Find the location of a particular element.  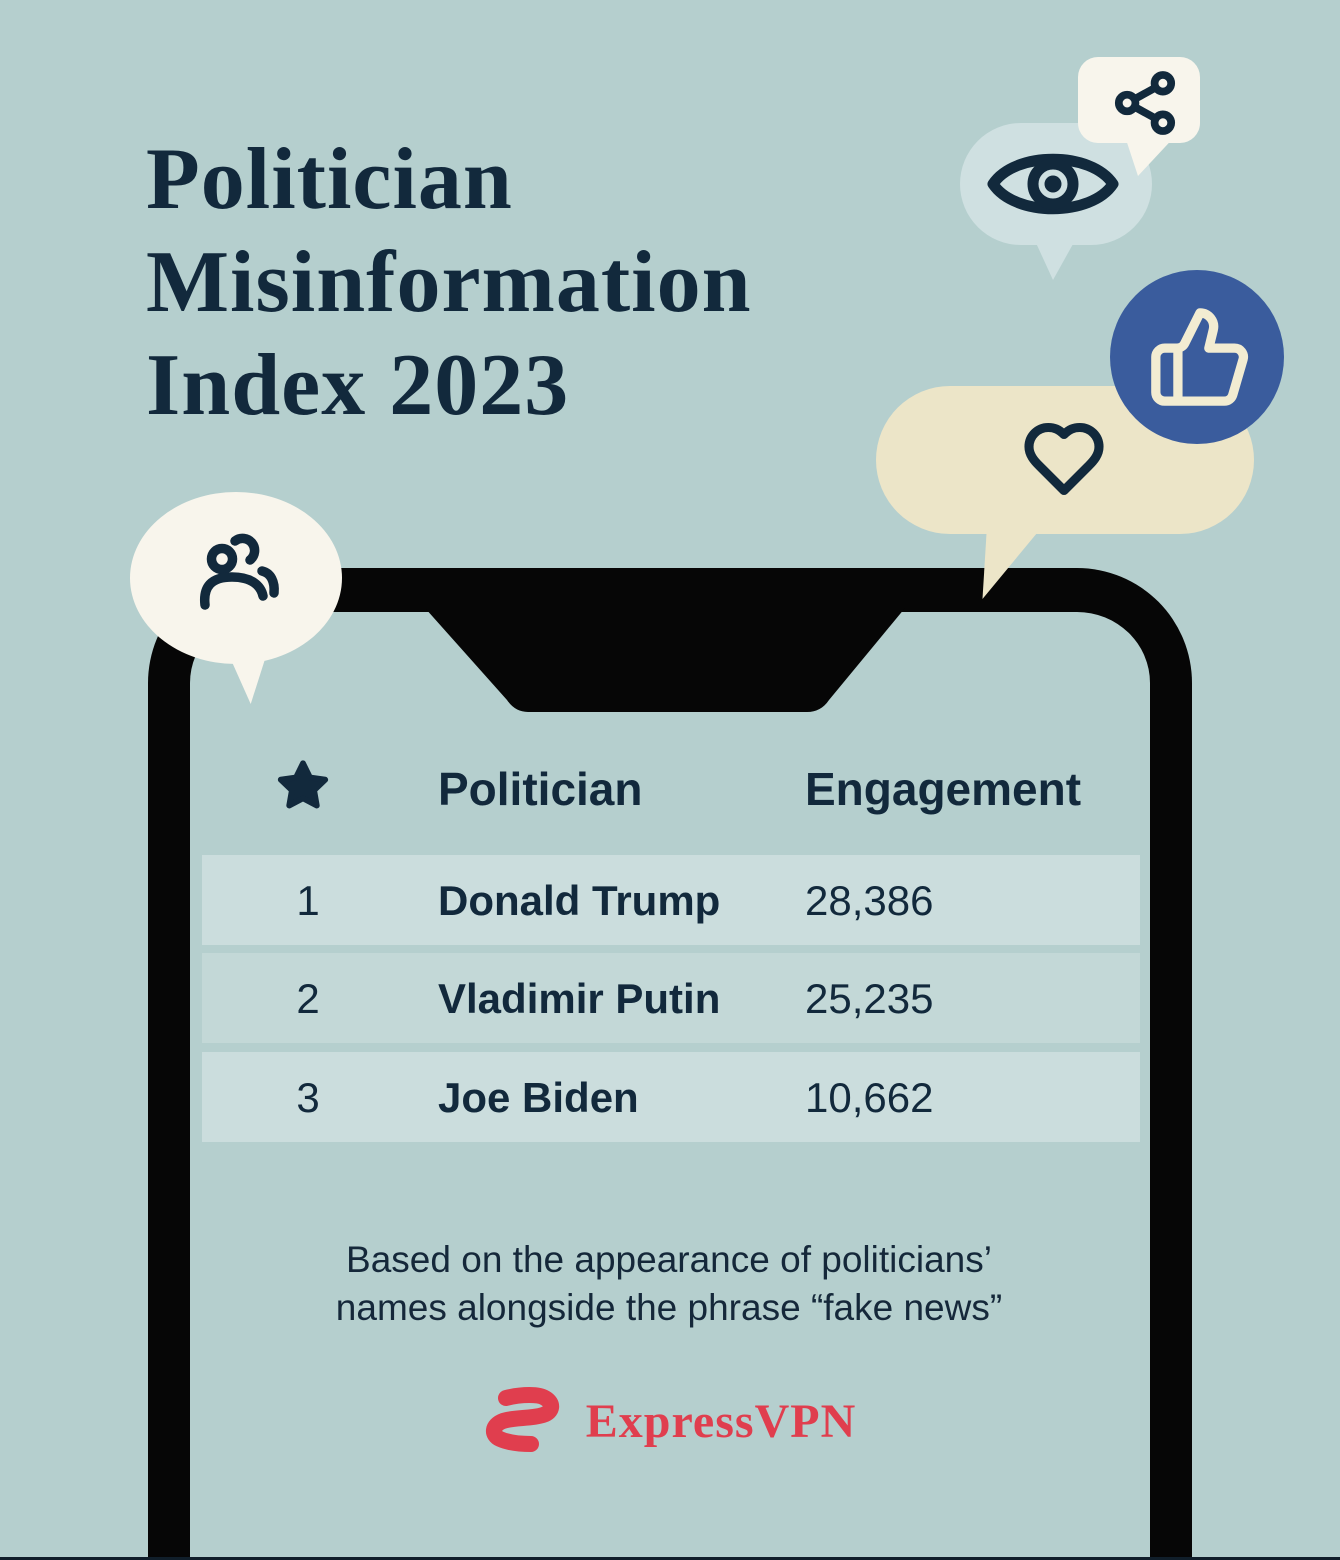

title-line-2: Misinformation is located at coordinates (449, 282).